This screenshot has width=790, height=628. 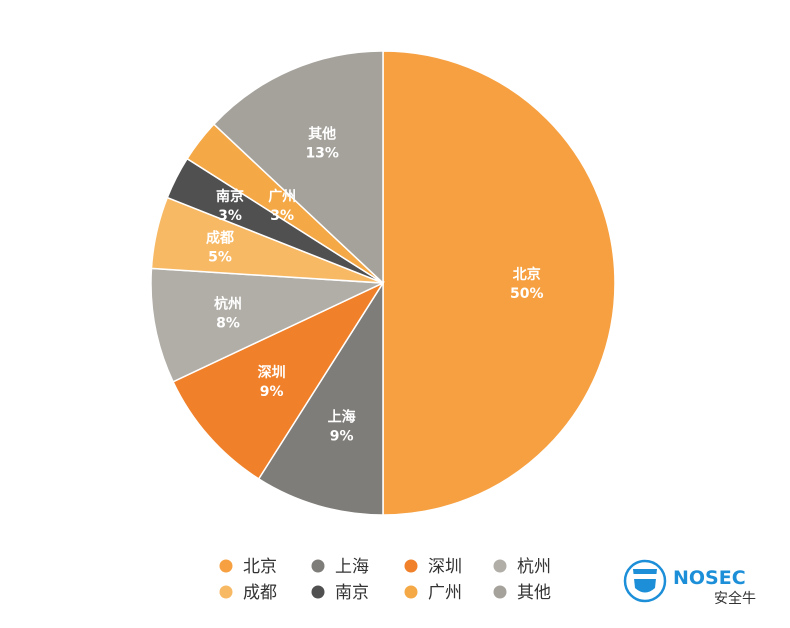 I want to click on slice-category-label: 北京, so click(x=527, y=274).